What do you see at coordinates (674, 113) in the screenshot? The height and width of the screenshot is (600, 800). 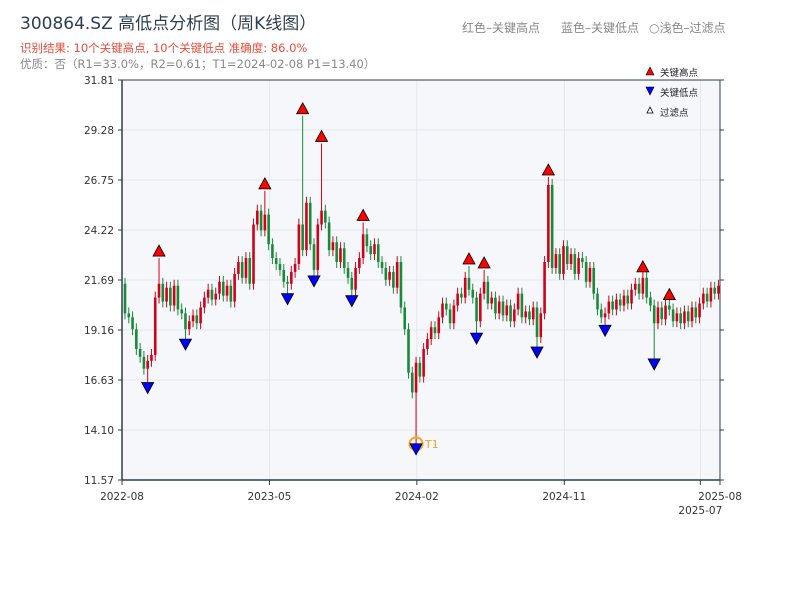 I see `legend-filtered-label: 过滤点` at bounding box center [674, 113].